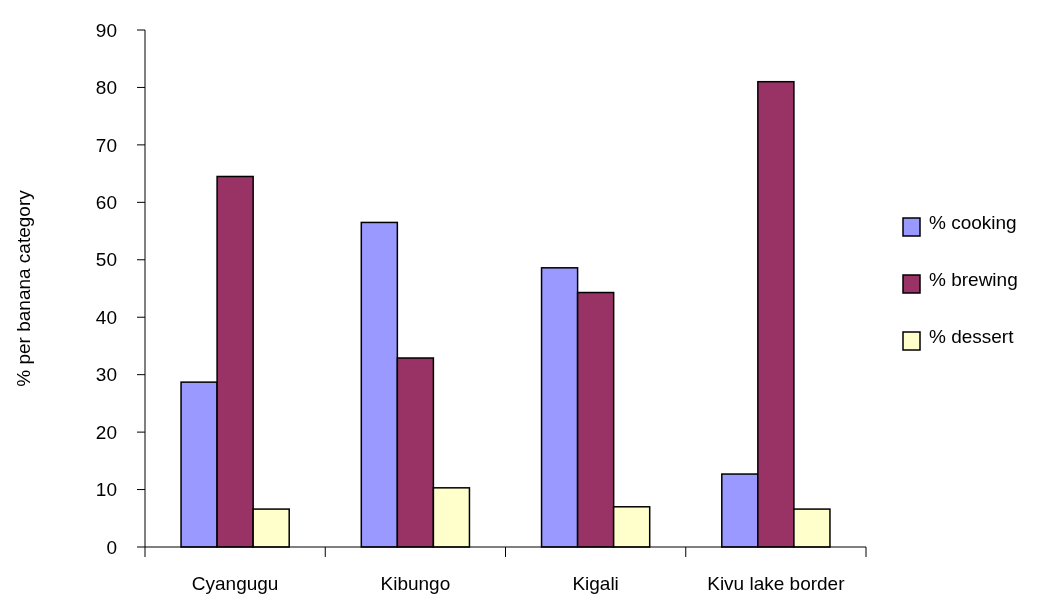 Image resolution: width=1048 pixels, height=604 pixels. I want to click on y-tick-label: 40, so click(106, 317).